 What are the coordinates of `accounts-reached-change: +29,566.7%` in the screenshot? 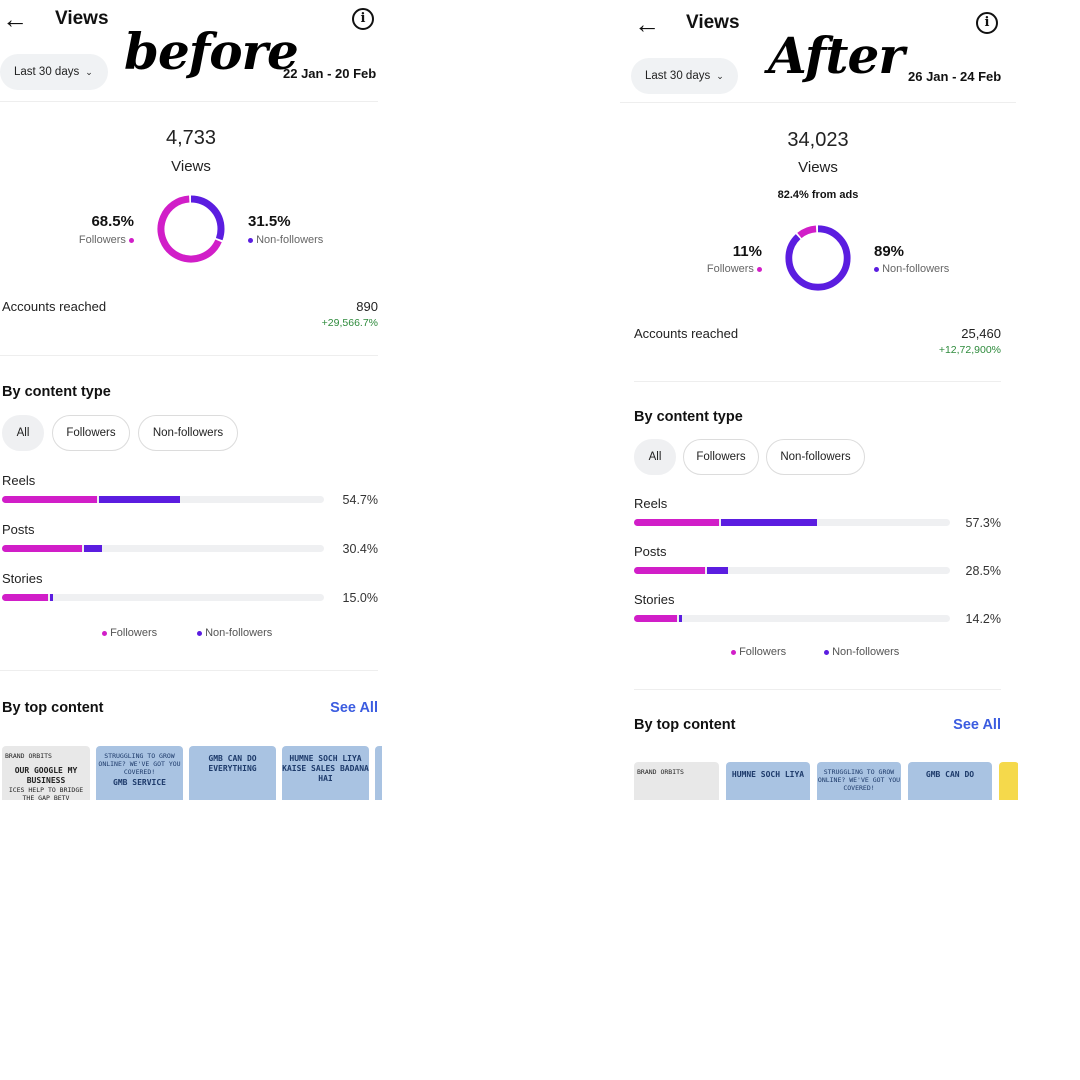 It's located at (349, 323).